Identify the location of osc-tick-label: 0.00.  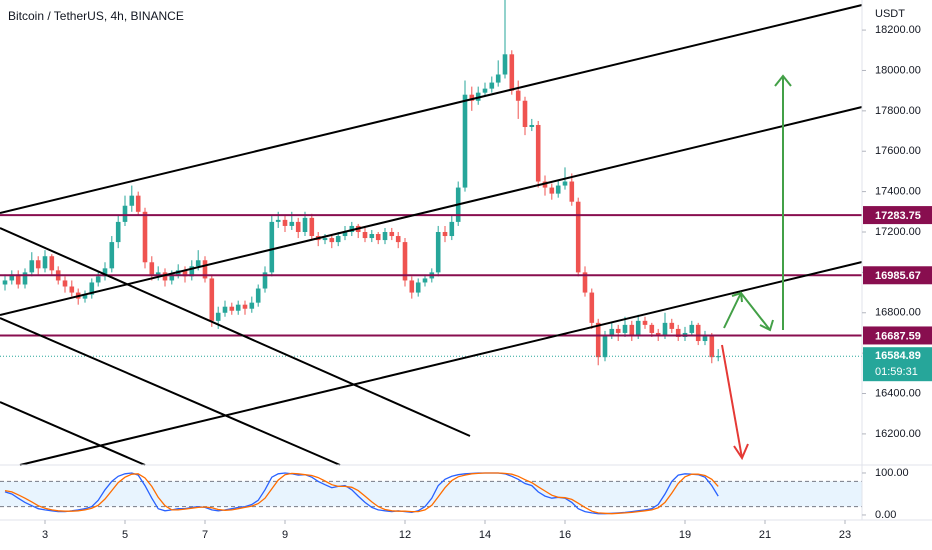
(885, 515).